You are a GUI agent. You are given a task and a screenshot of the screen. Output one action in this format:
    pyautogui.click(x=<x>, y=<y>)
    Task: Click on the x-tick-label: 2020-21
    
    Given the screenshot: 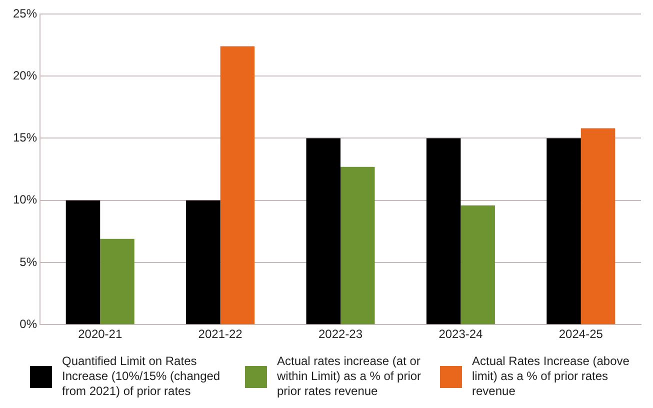 What is the action you would take?
    pyautogui.click(x=100, y=334)
    